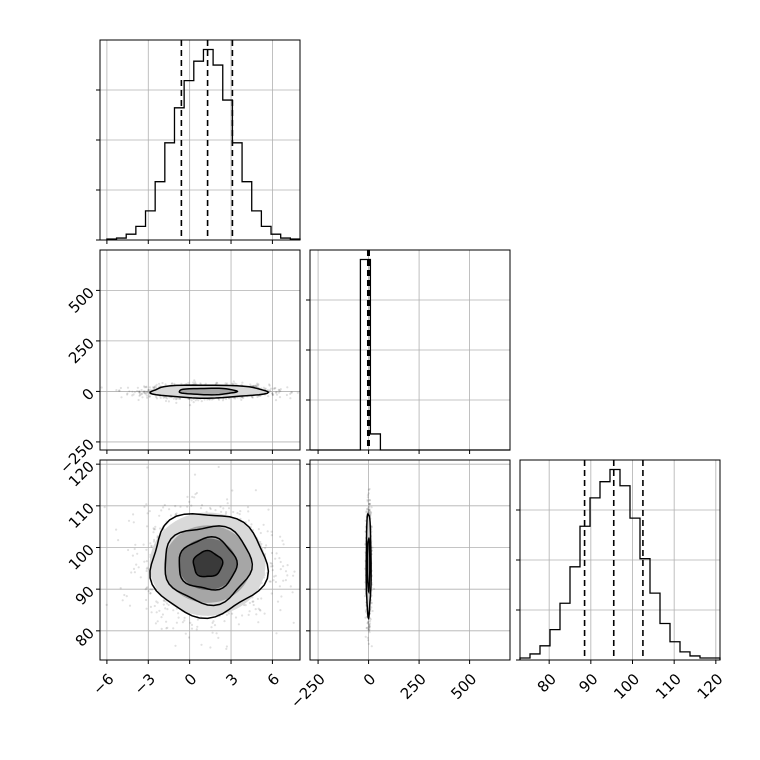  I want to click on y-tick-label: 500, so click(81, 300).